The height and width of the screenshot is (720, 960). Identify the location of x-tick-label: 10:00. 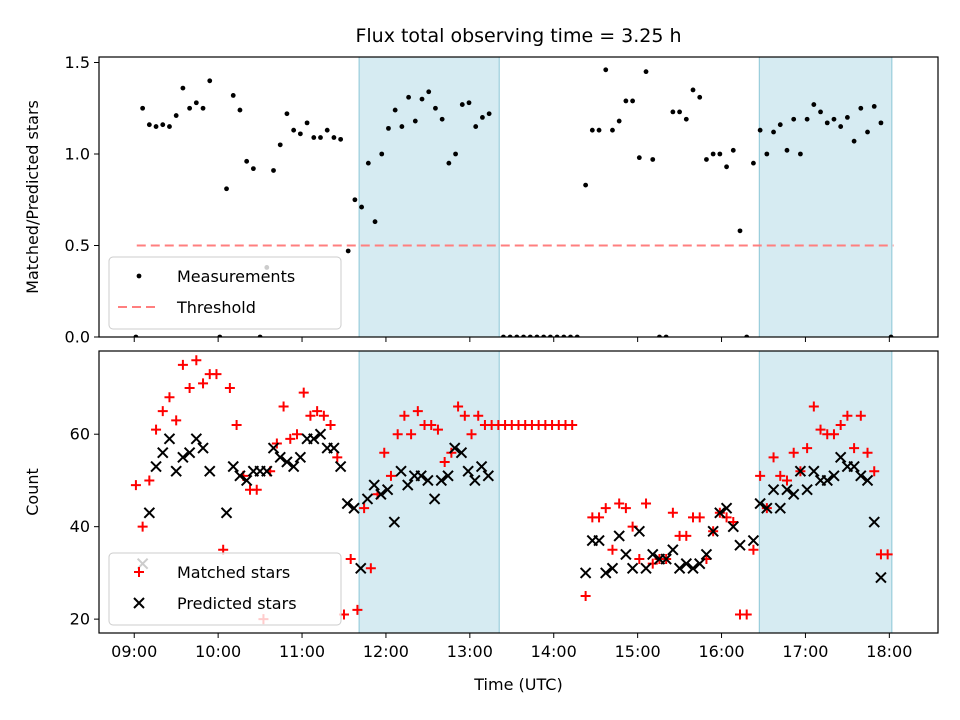
(218, 651).